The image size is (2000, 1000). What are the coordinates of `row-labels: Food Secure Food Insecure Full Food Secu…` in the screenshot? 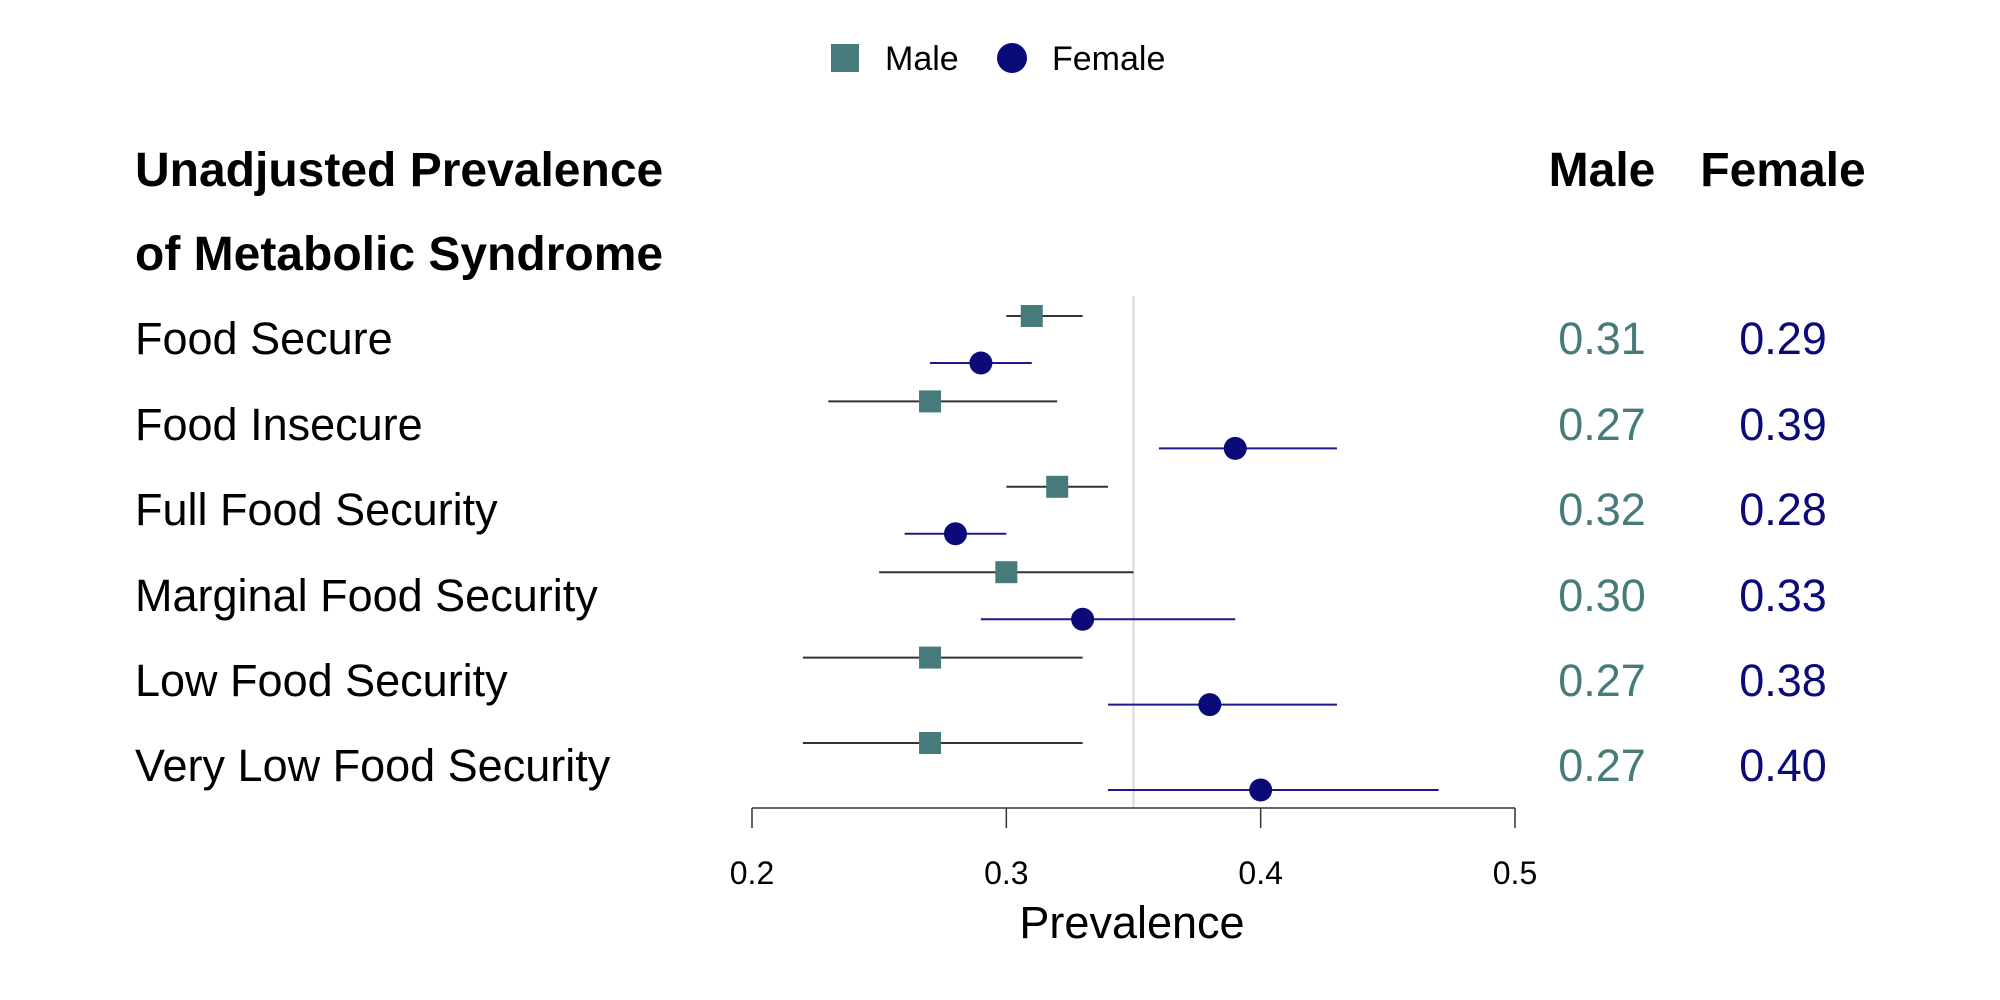 It's located at (373, 552).